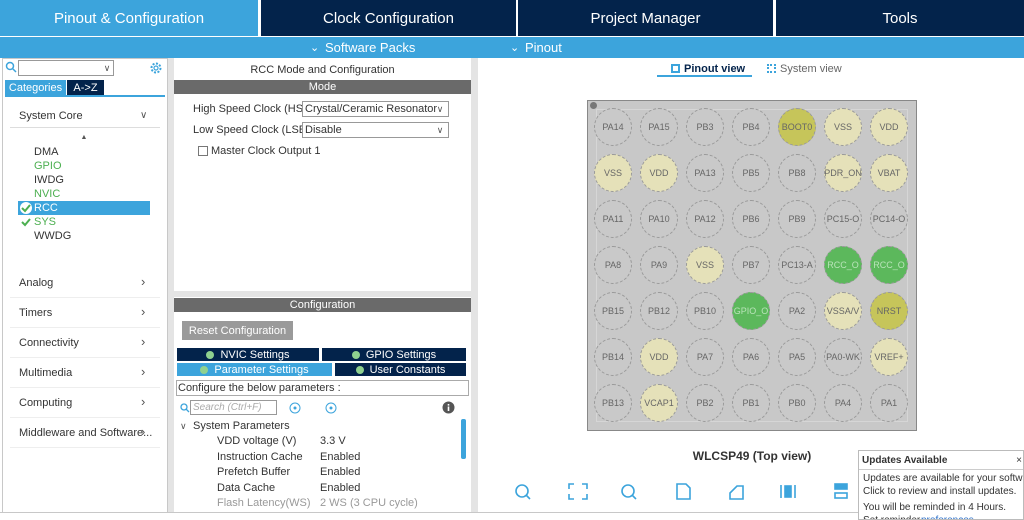 The image size is (1024, 520). Describe the element at coordinates (264, 503) in the screenshot. I see `param-name: Flash Latency(WS)` at that location.